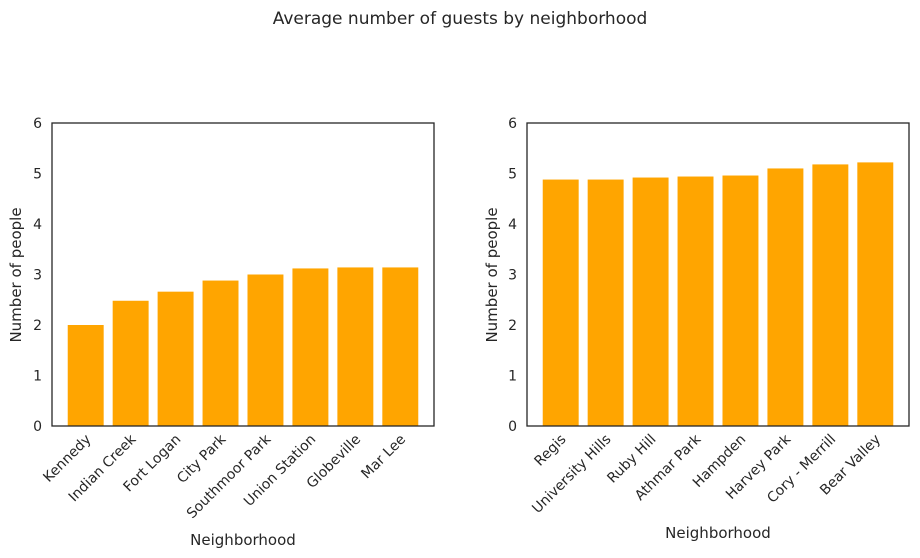 This screenshot has width=920, height=558. I want to click on left-chart-ytick-label: 4, so click(37, 225).